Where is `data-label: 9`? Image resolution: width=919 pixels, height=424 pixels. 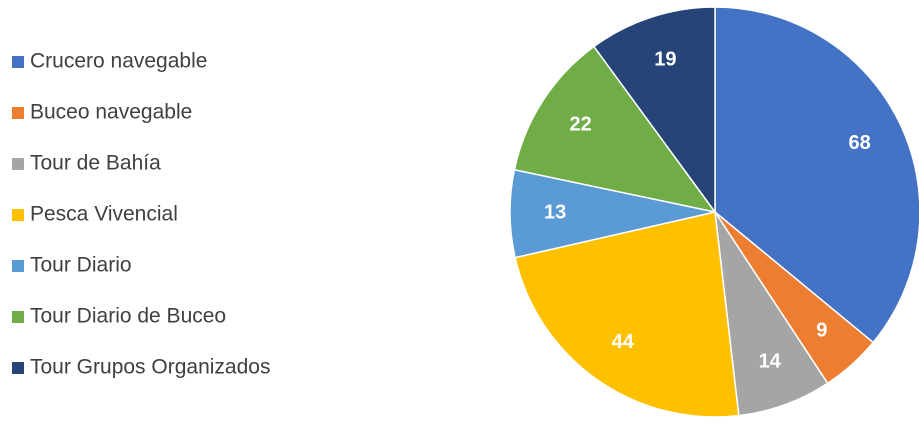
data-label: 9 is located at coordinates (821, 330).